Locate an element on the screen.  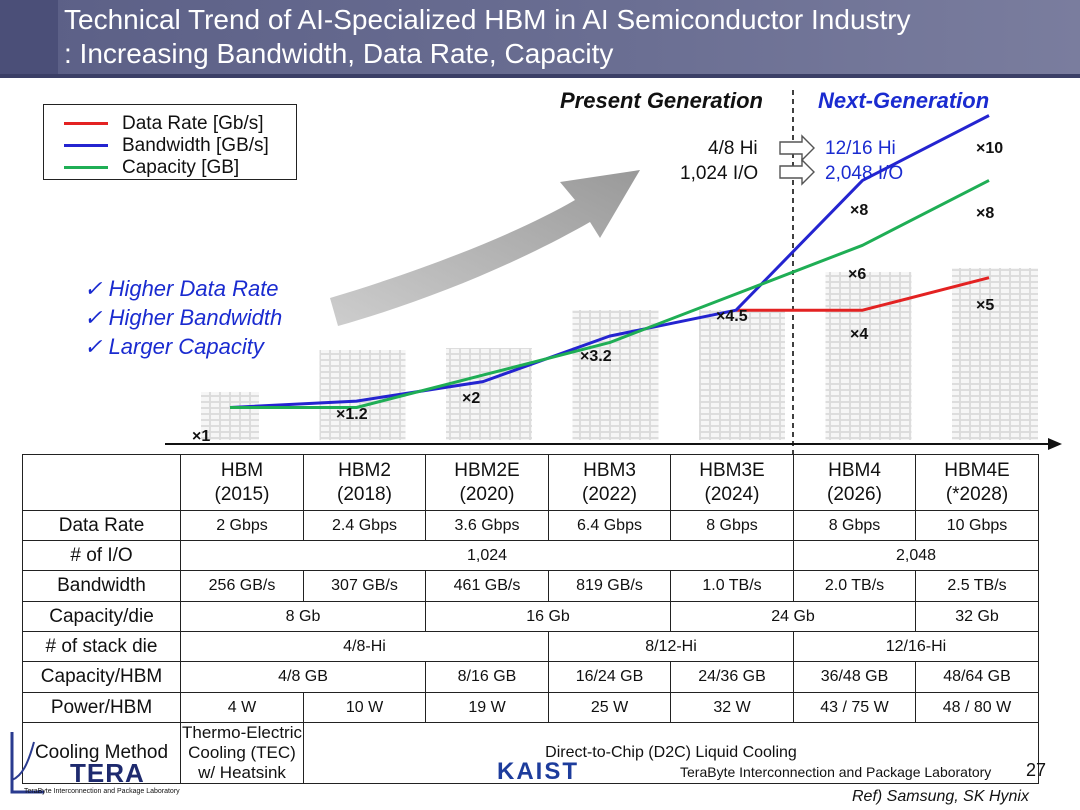
legend-item-capacity: Capacity [GB] is located at coordinates (169, 168).